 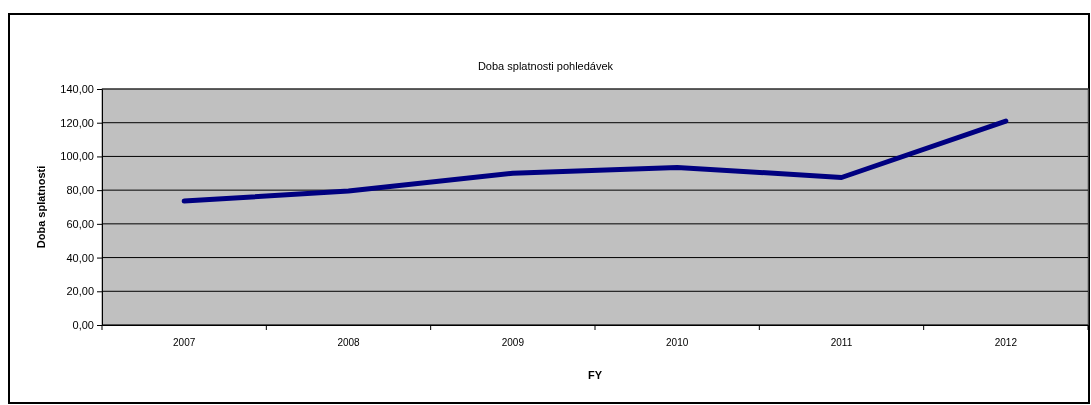 I want to click on chart-title: Doba splatnosti pohledávek, so click(x=545, y=66).